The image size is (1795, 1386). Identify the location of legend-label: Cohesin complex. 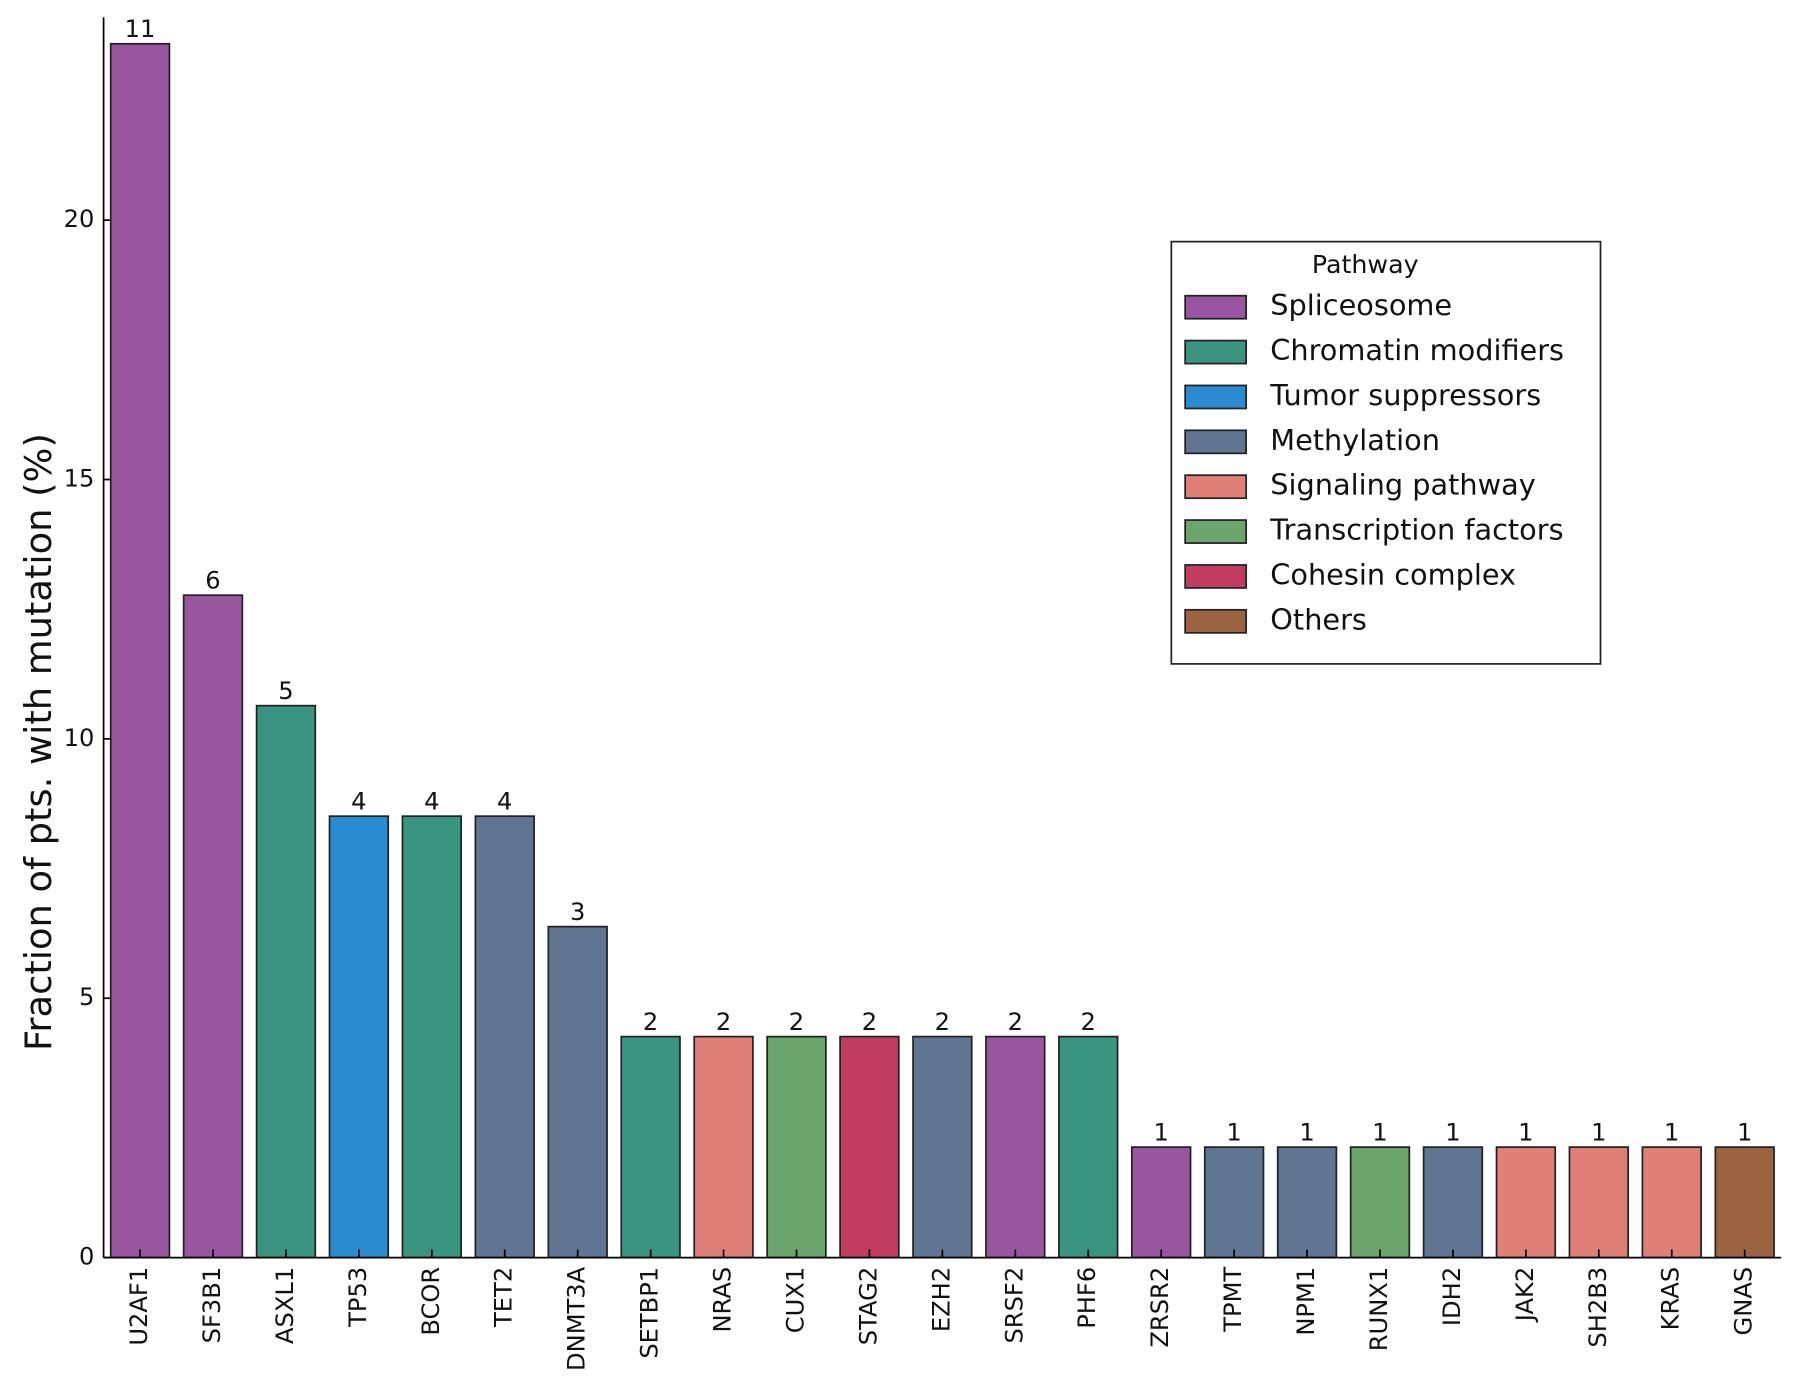
(1393, 574).